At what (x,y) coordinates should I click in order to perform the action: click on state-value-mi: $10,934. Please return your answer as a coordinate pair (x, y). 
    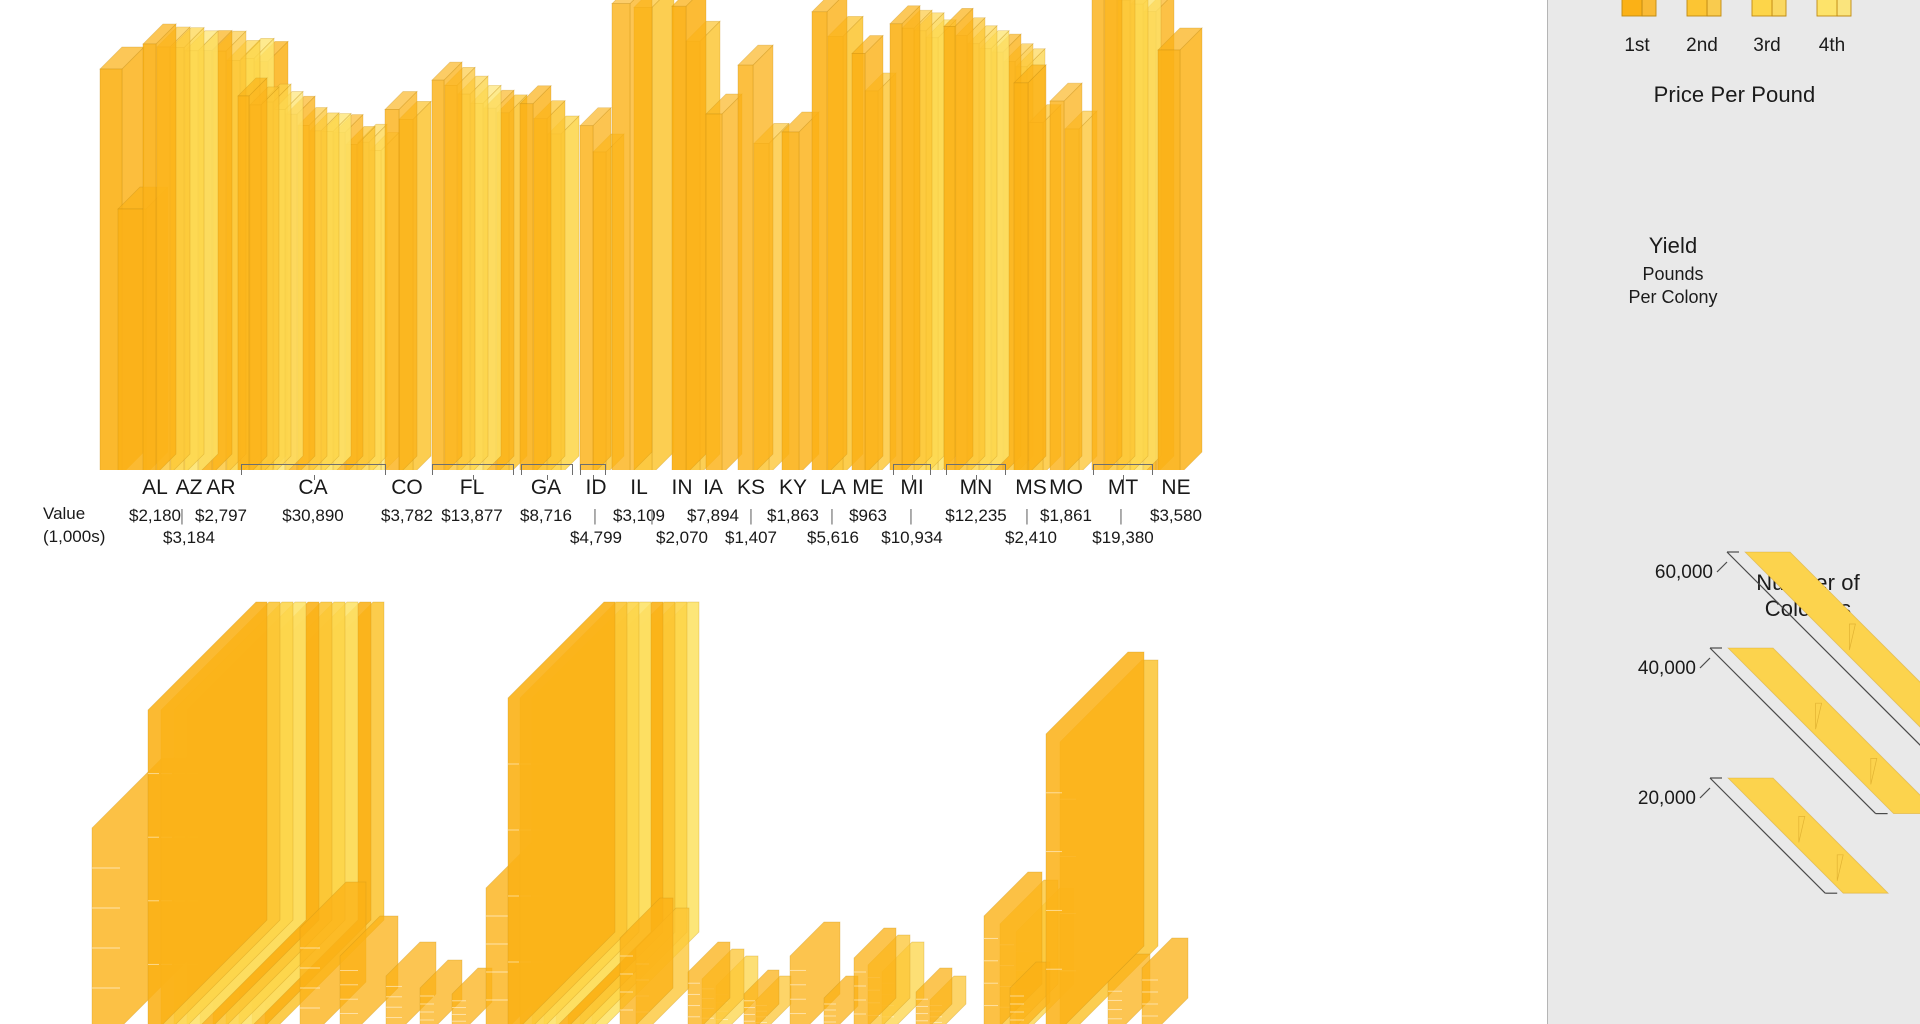
    Looking at the image, I should click on (912, 537).